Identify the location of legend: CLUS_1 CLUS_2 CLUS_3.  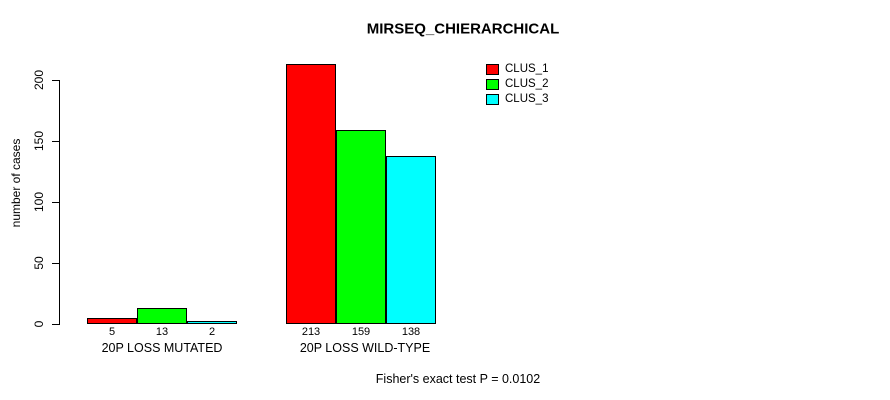
(517, 85).